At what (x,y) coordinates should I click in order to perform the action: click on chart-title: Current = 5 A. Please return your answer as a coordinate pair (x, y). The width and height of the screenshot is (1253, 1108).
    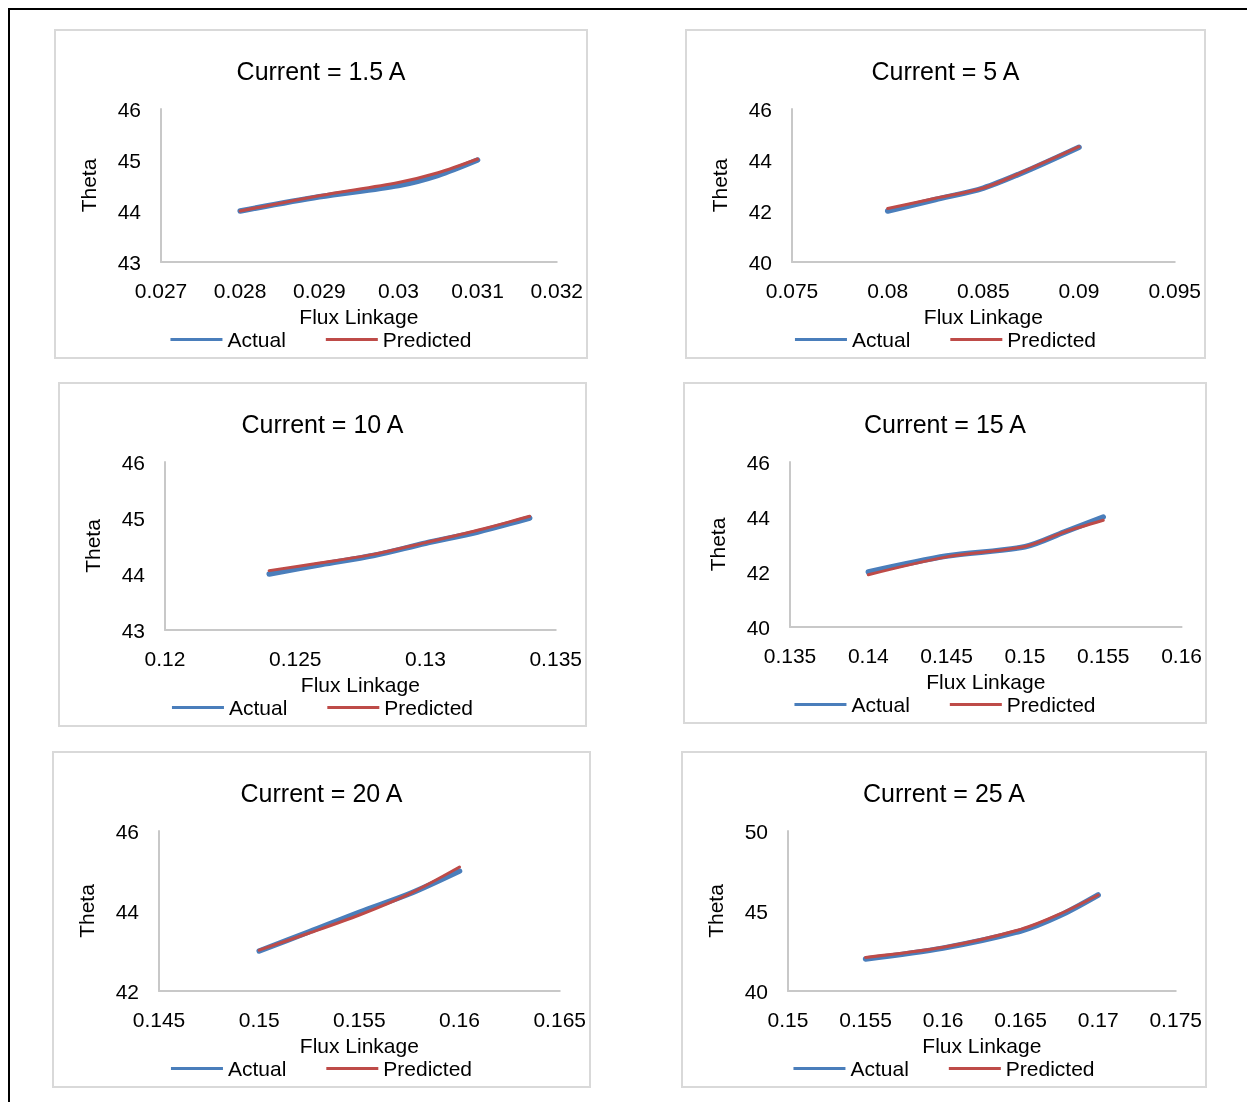
    Looking at the image, I should click on (945, 70).